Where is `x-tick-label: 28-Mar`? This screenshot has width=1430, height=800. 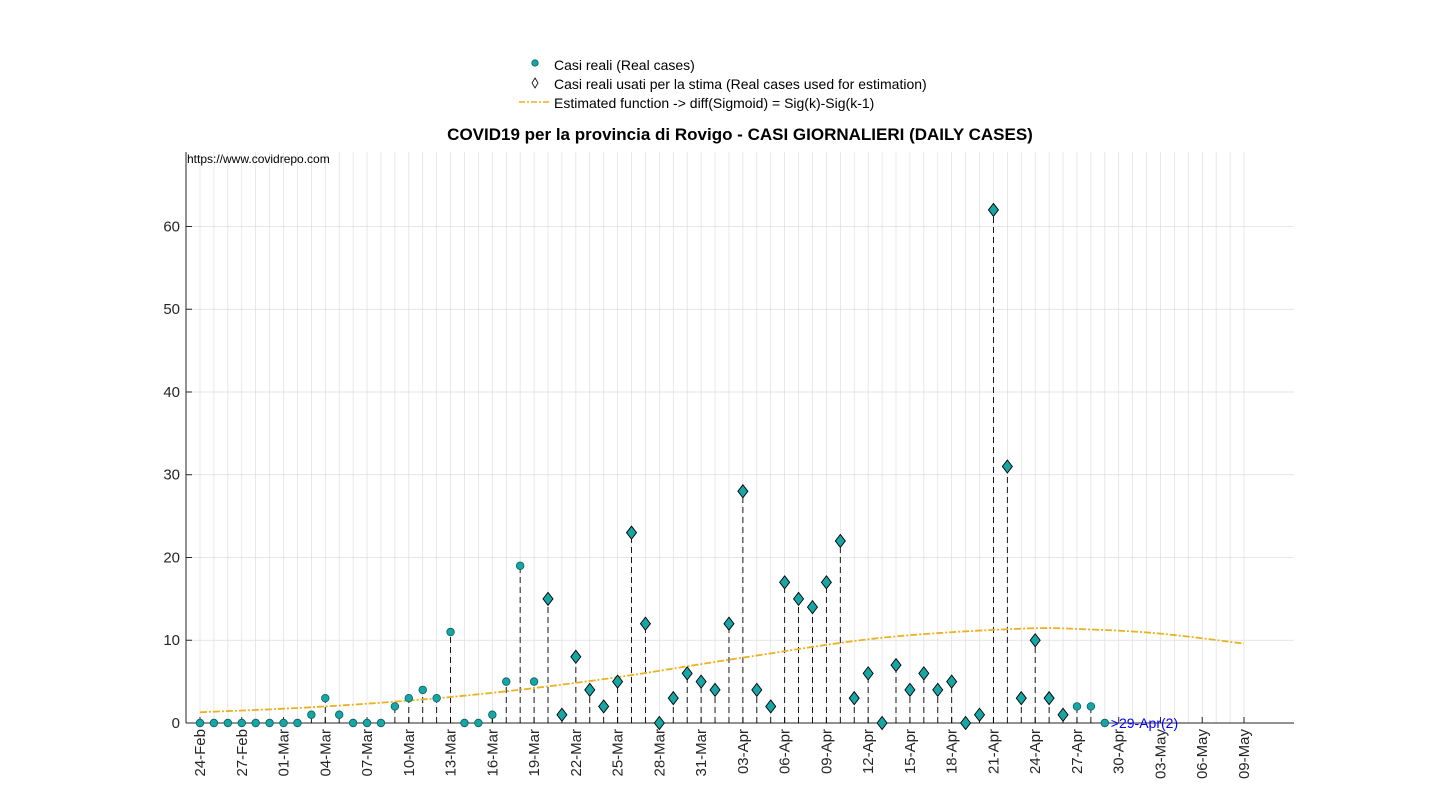 x-tick-label: 28-Mar is located at coordinates (659, 753).